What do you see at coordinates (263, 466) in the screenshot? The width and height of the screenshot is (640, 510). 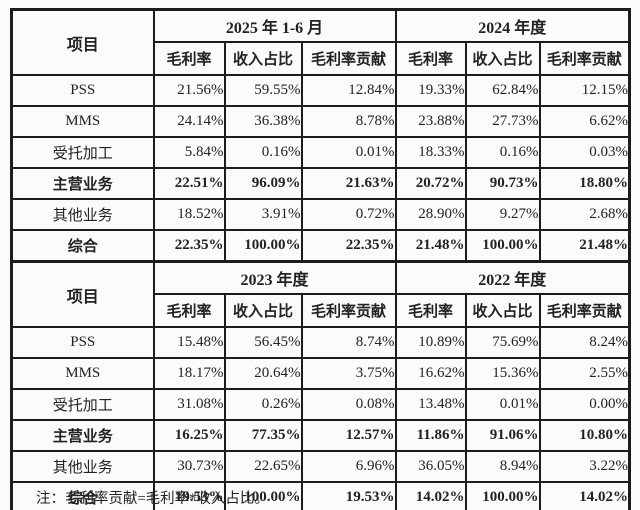 I see `value-cell: 22.65%` at bounding box center [263, 466].